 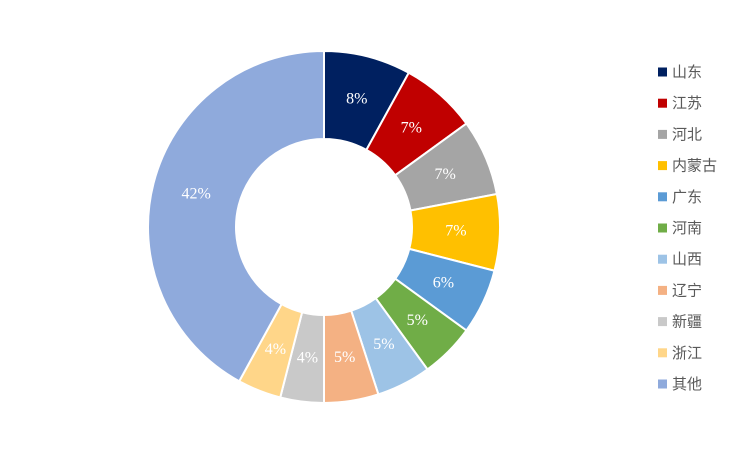 I want to click on legend-item-7: 辽宁, so click(x=680, y=290).